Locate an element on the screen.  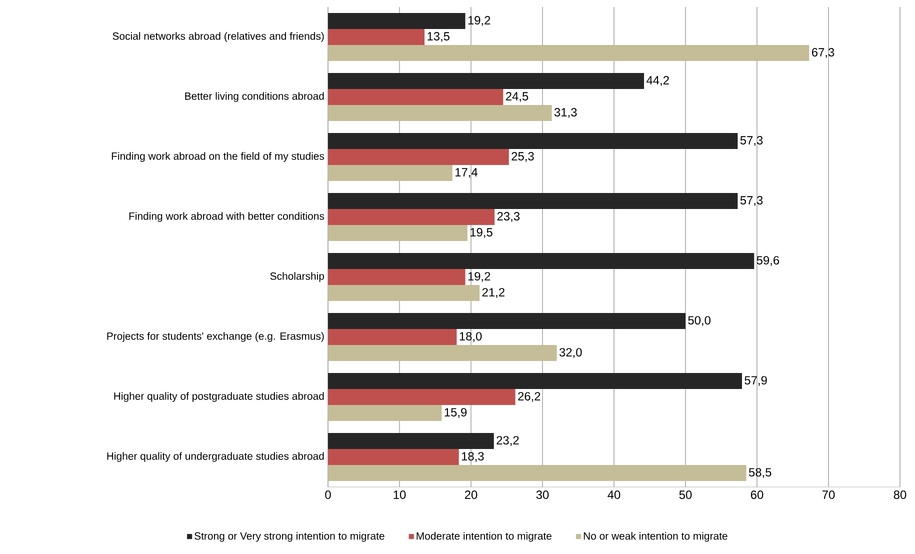
x-tick-label: 20 is located at coordinates (471, 494).